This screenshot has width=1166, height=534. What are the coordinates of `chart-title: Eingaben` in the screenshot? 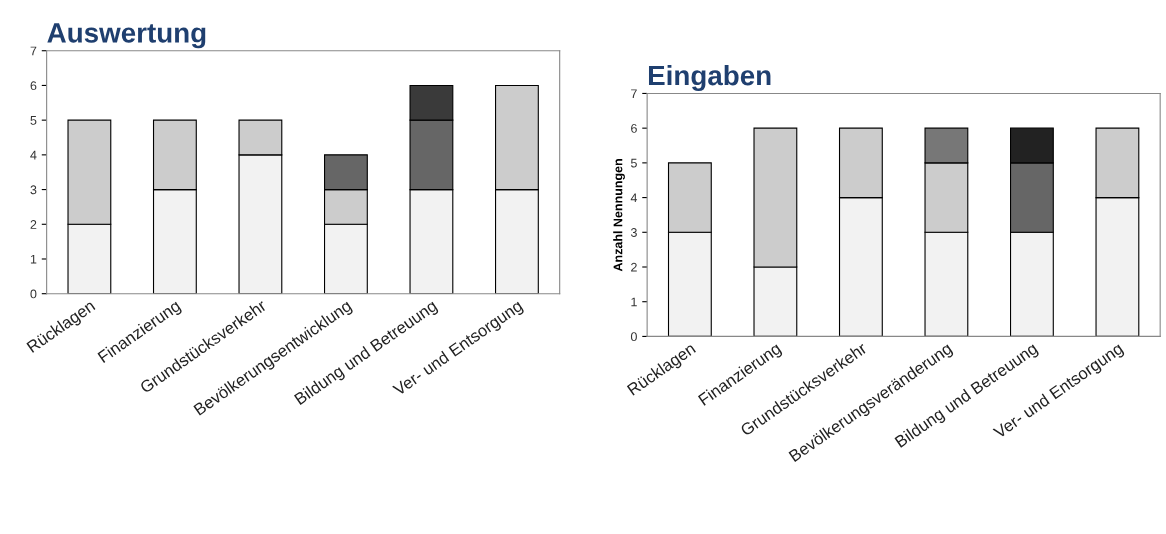 It's located at (709, 77).